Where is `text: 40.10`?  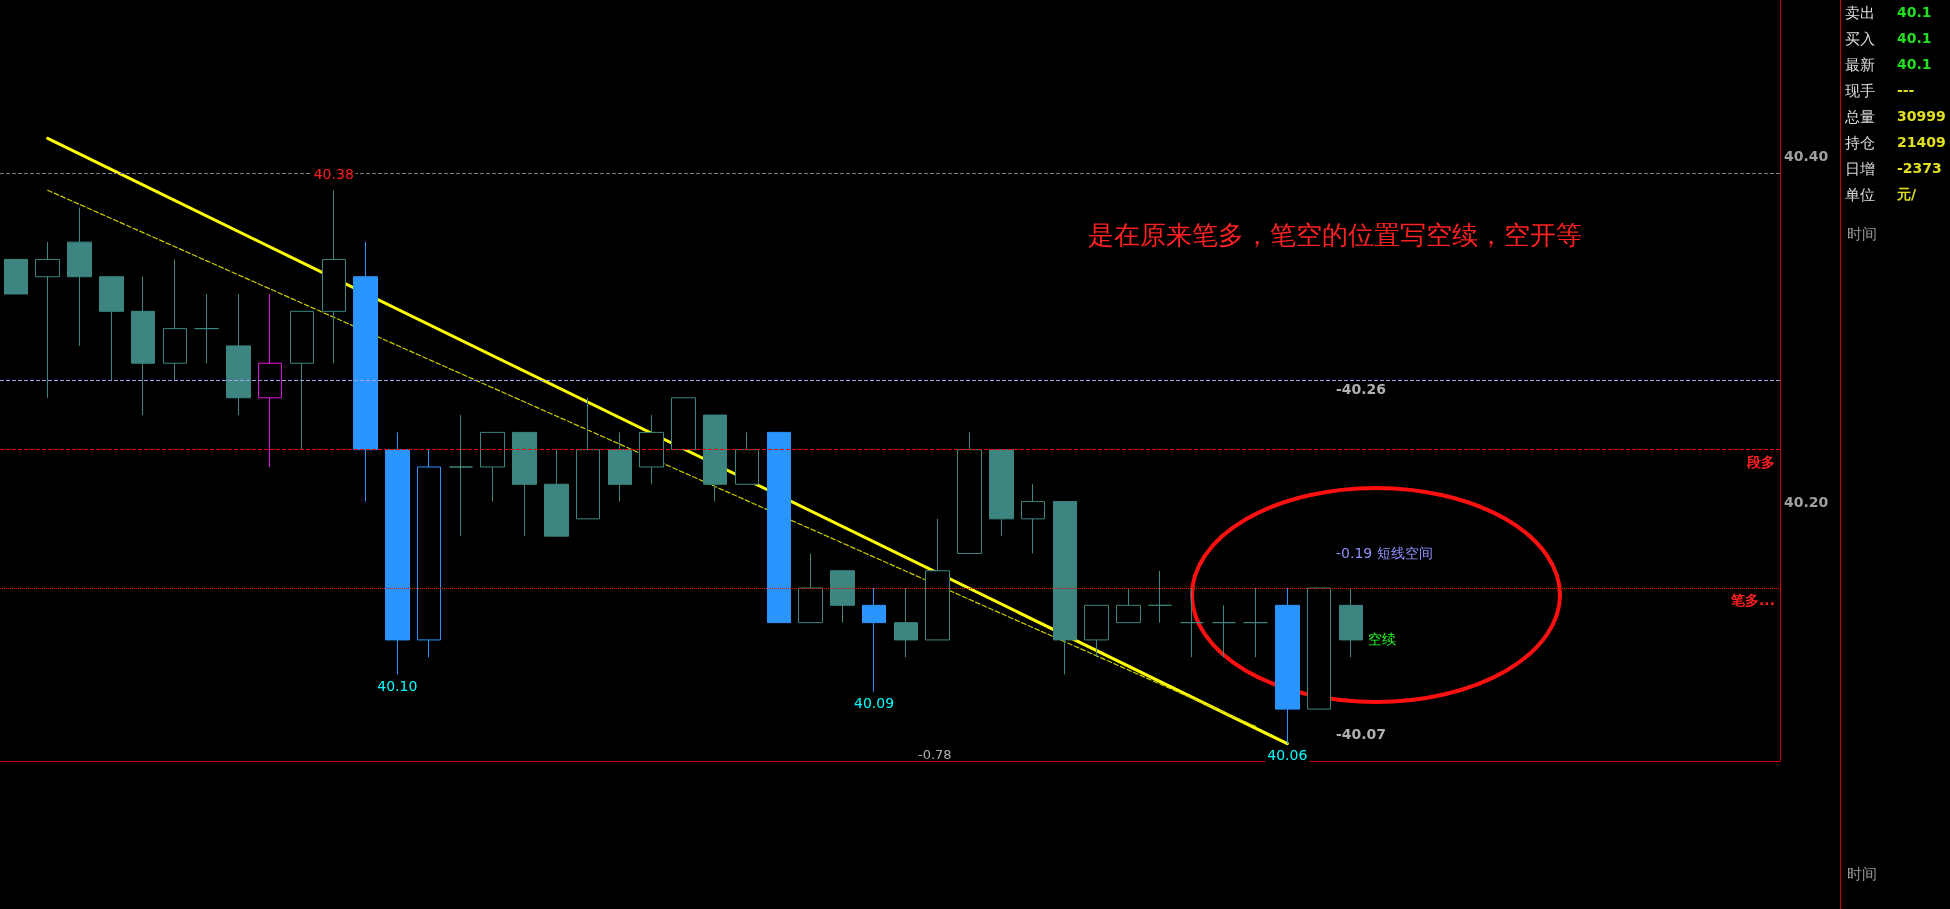 text: 40.10 is located at coordinates (397, 685).